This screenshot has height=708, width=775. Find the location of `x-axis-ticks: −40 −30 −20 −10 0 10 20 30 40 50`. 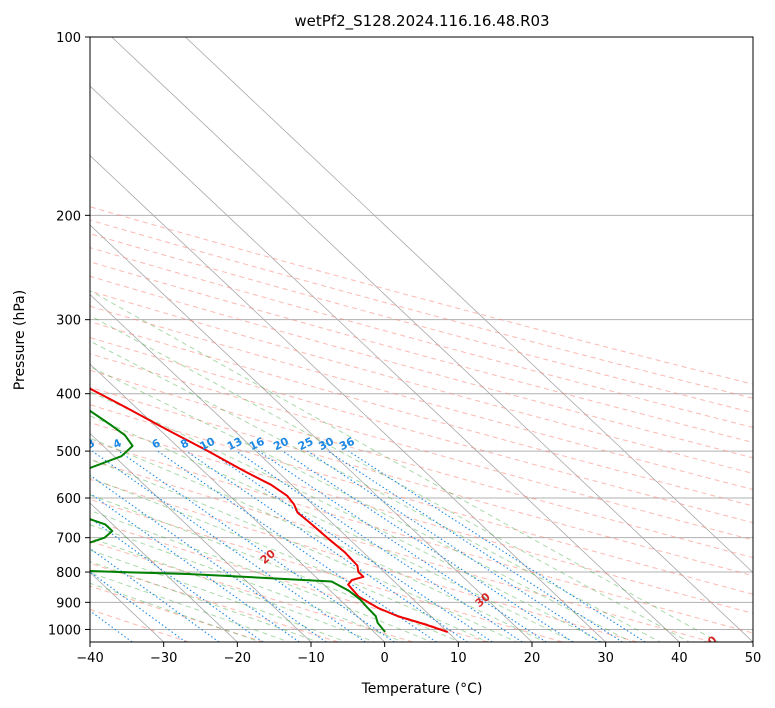

x-axis-ticks: −40 −30 −20 −10 0 10 20 30 40 50 is located at coordinates (418, 654).